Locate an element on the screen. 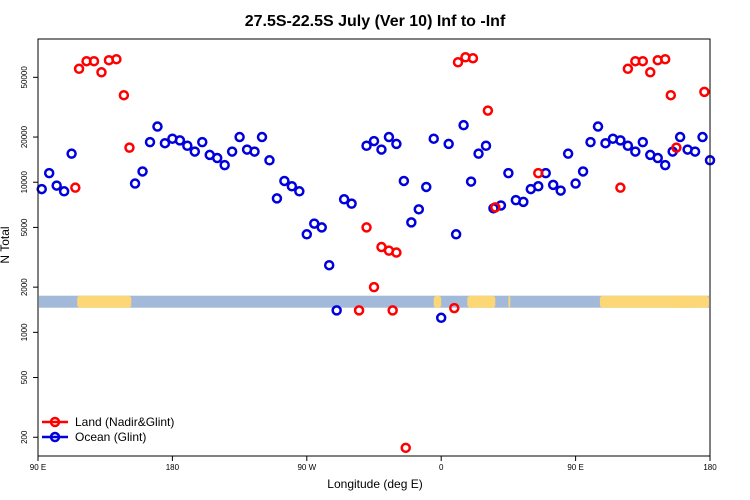 The width and height of the screenshot is (750, 500). y-tick-label: 20000 is located at coordinates (24, 136).